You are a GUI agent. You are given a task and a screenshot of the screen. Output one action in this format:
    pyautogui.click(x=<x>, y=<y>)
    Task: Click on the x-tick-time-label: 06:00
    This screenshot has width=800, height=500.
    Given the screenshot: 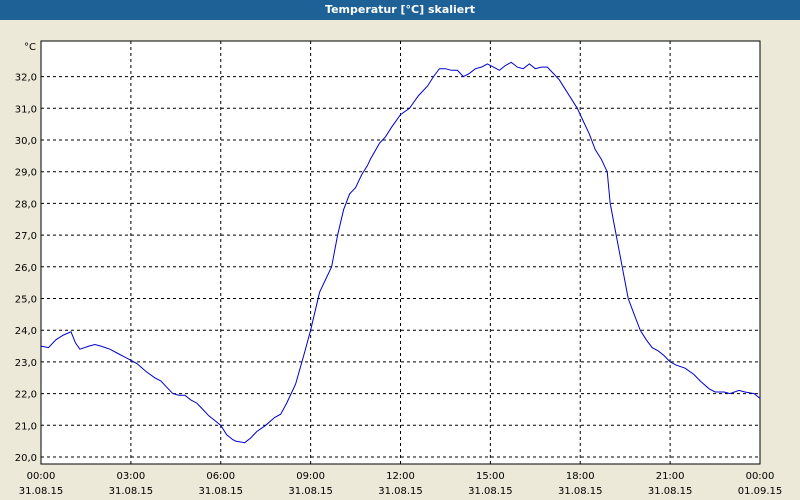 What is the action you would take?
    pyautogui.click(x=220, y=476)
    